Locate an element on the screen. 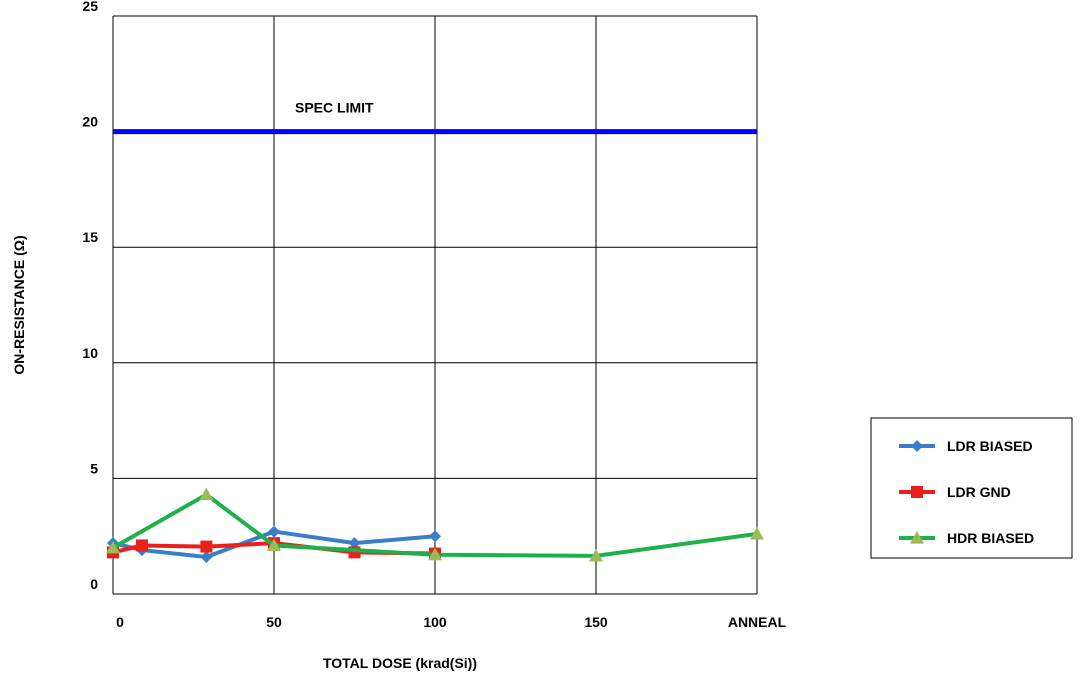  x-tick-label: 100 is located at coordinates (435, 622).